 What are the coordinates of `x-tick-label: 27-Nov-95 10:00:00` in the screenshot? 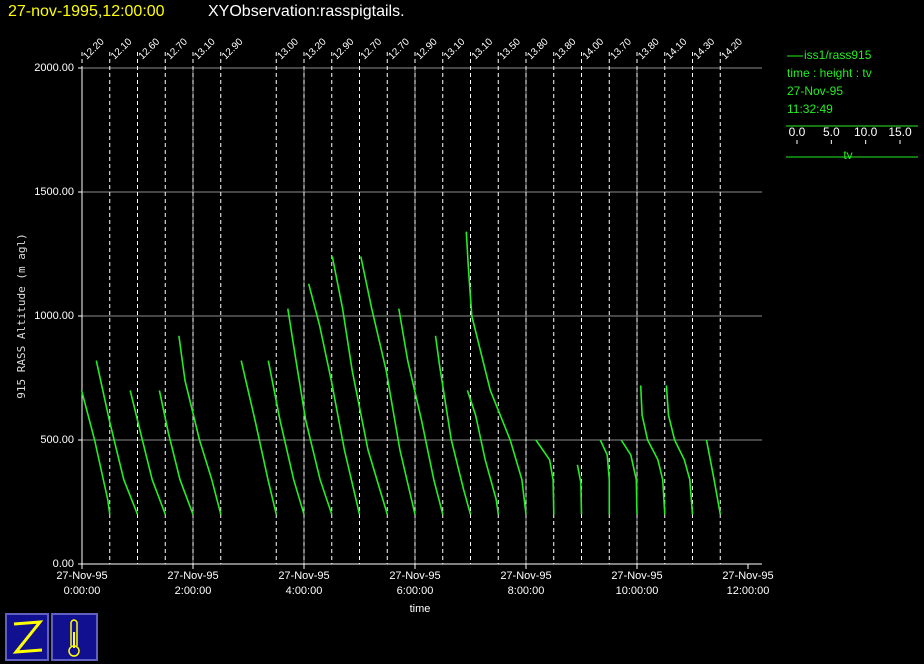 It's located at (637, 583).